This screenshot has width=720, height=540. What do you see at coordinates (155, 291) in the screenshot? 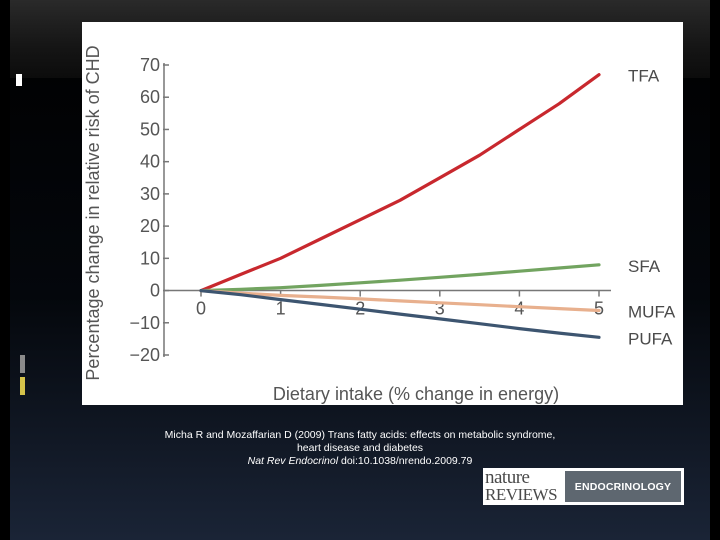
I see `y-tick-label: 0` at bounding box center [155, 291].